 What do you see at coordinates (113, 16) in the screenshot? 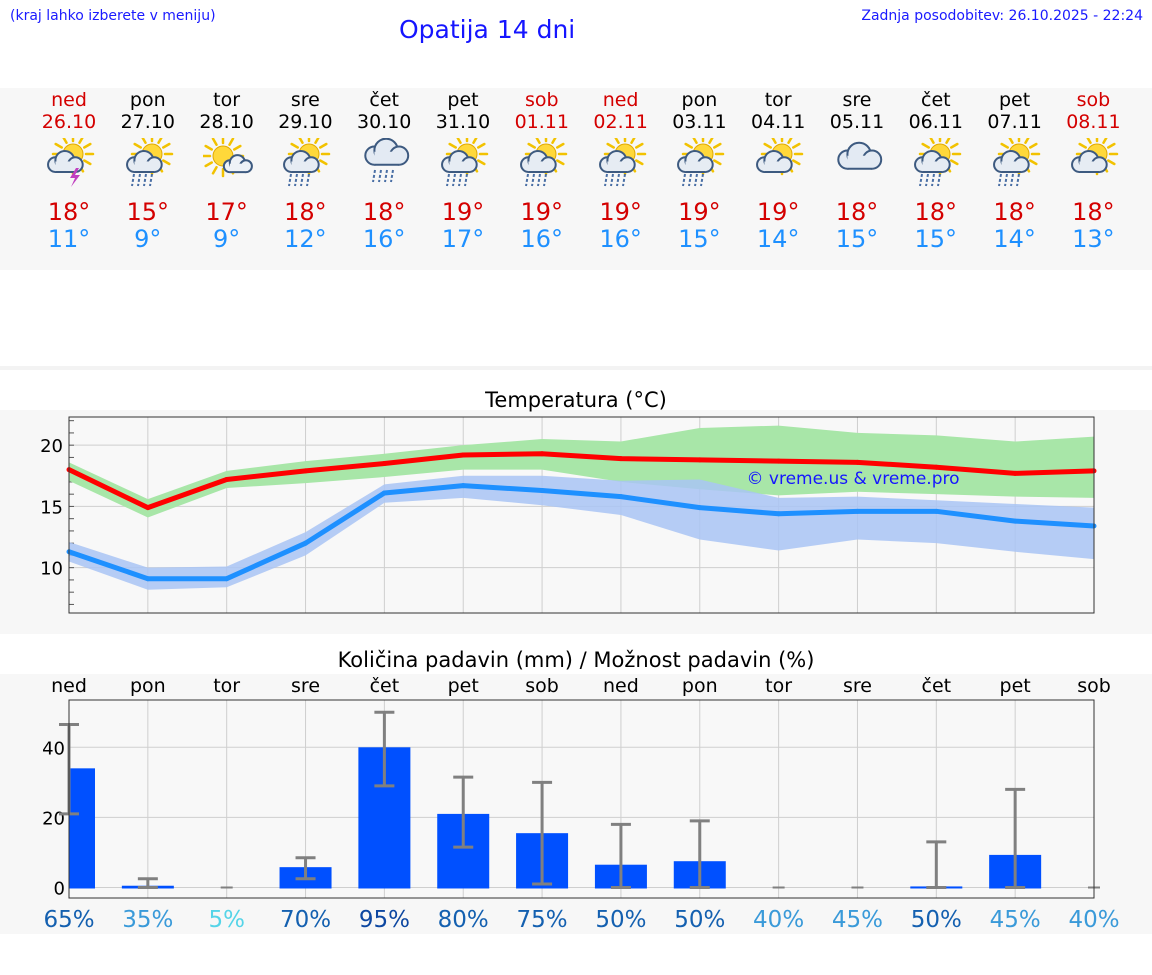
I see `location-hint: (kraj lahko izberete v meniju)` at bounding box center [113, 16].